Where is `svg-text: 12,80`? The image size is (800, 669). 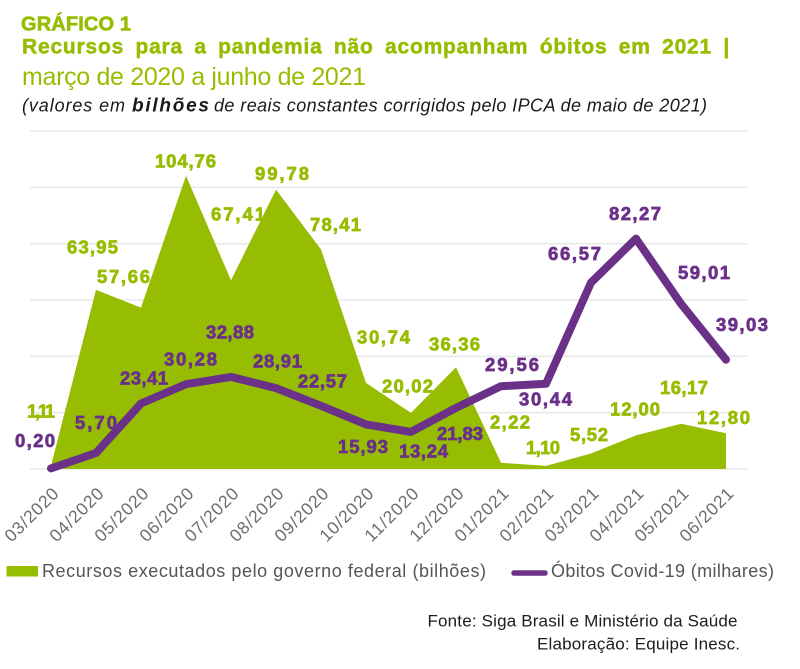 svg-text: 12,80 is located at coordinates (723, 417).